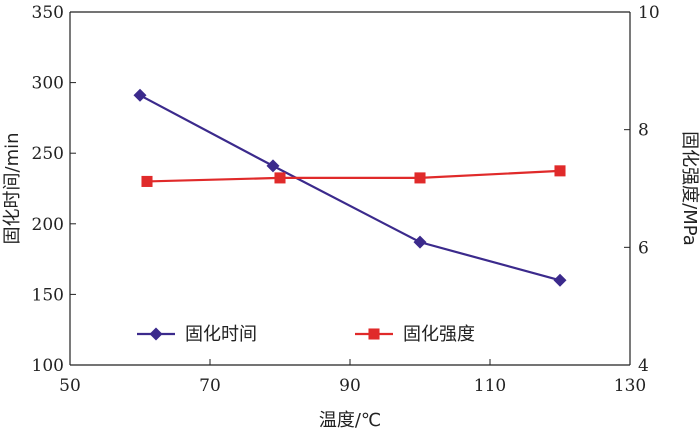 This screenshot has height=436, width=700. I want to click on curing-strength-legend-label: 固化强度, so click(439, 334).